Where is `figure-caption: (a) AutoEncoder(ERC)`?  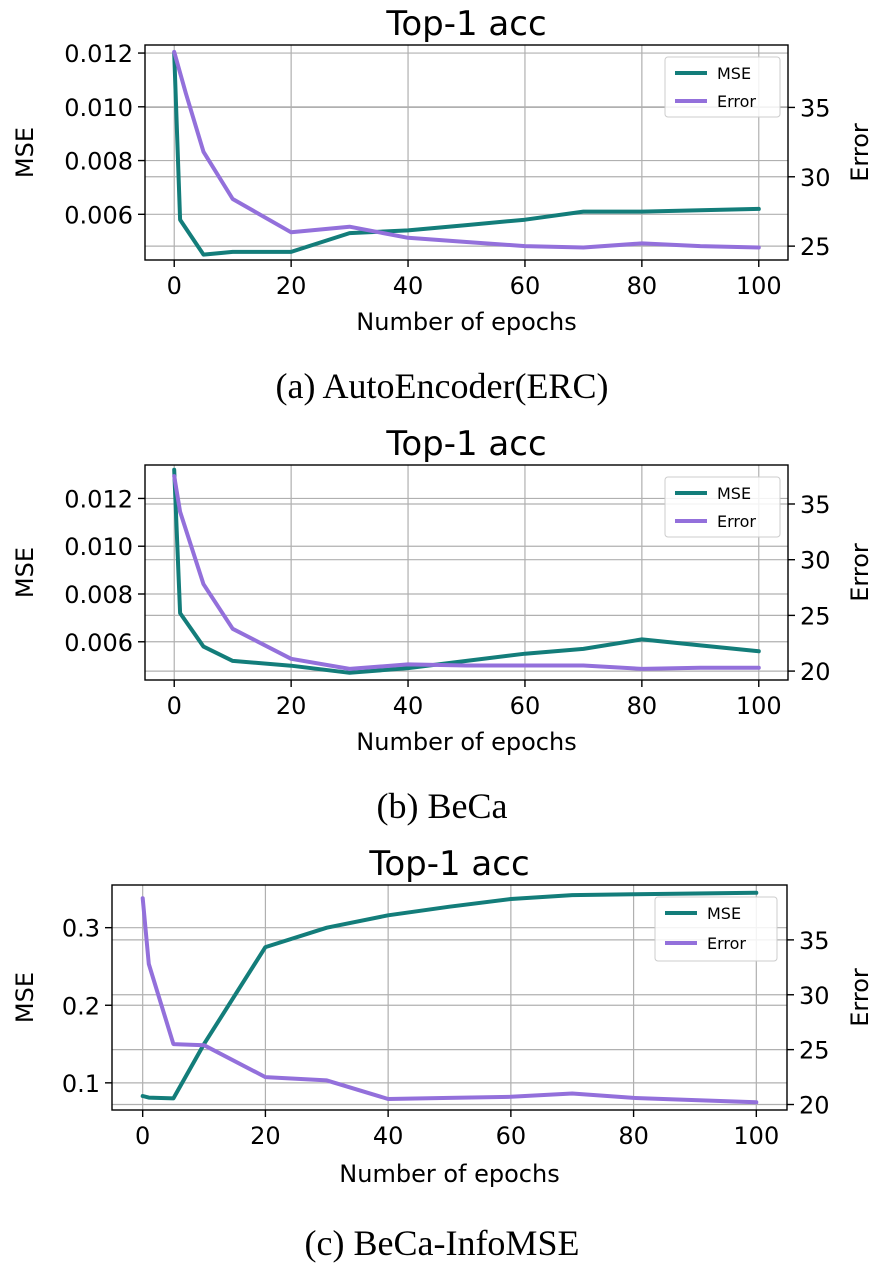
figure-caption: (a) AutoEncoder(ERC) is located at coordinates (442, 386).